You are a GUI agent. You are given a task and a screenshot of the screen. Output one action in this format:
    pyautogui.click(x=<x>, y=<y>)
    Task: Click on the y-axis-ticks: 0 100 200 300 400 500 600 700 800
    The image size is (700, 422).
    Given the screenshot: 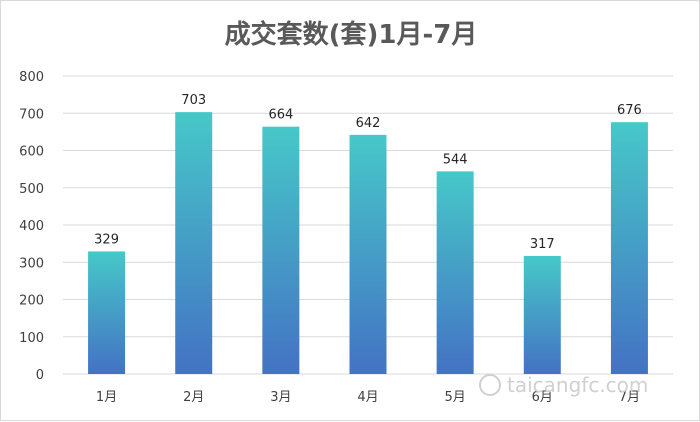 What is the action you would take?
    pyautogui.click(x=31, y=226)
    